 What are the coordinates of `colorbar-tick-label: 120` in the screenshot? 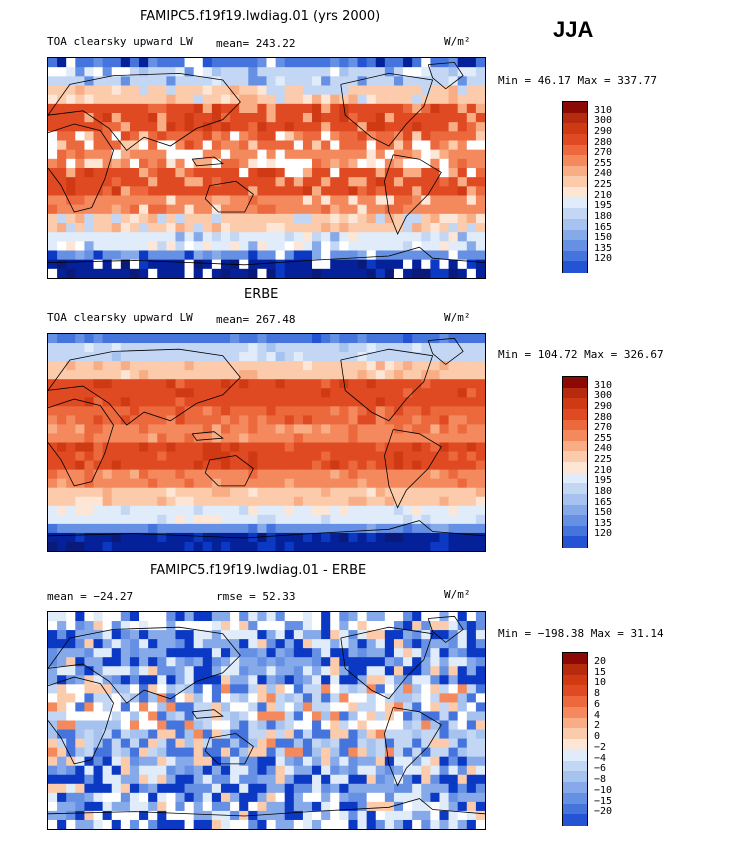 It's located at (603, 259).